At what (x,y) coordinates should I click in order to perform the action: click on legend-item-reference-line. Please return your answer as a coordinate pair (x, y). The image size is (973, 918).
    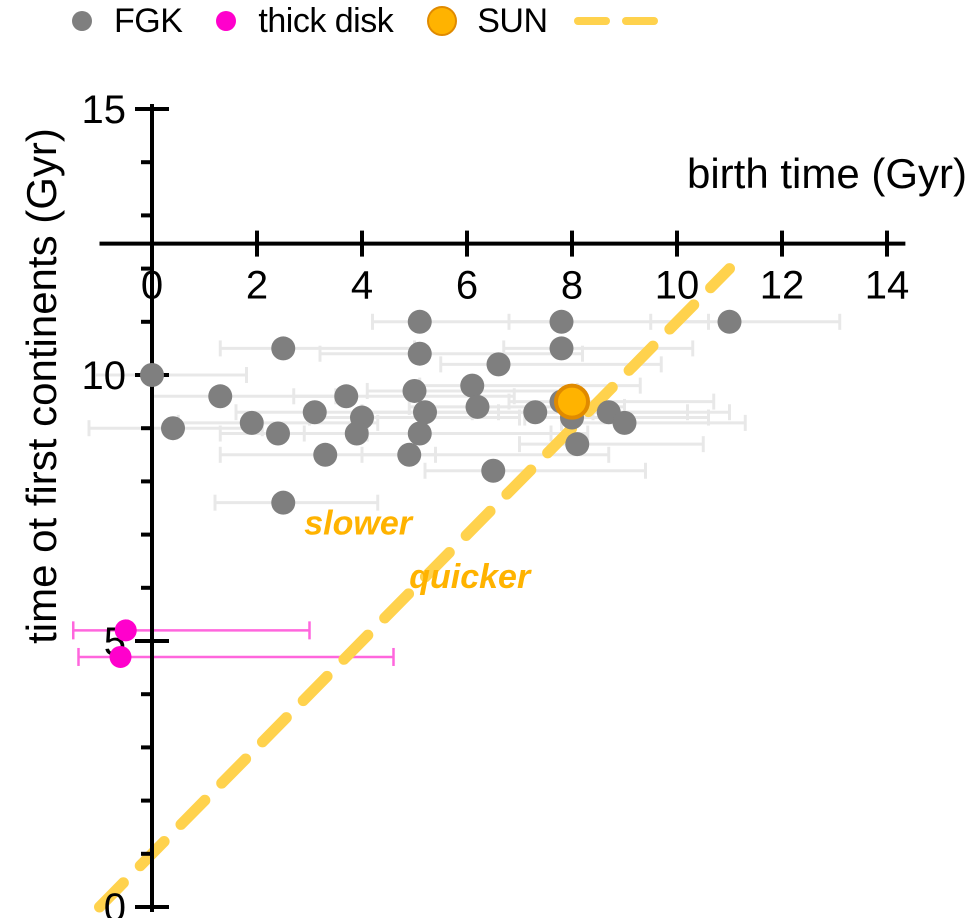
    Looking at the image, I should click on (615, 21).